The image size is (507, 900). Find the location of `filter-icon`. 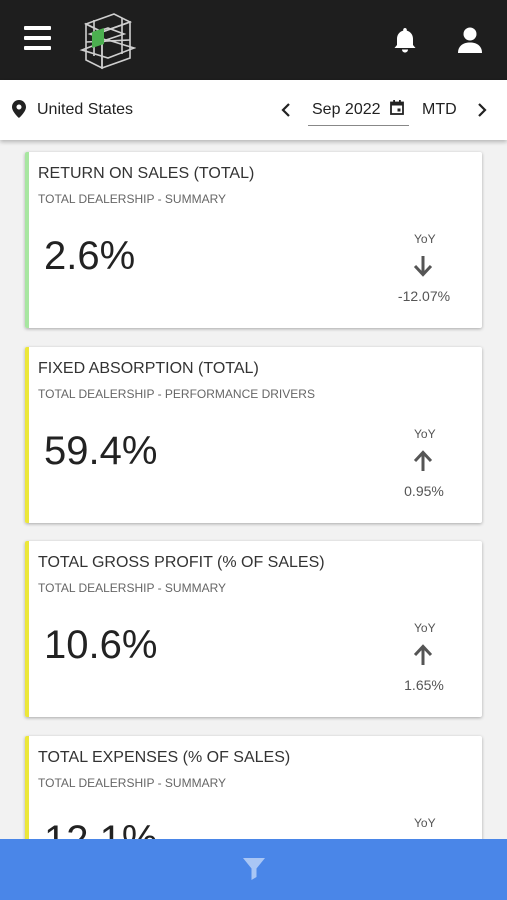

filter-icon is located at coordinates (254, 869).